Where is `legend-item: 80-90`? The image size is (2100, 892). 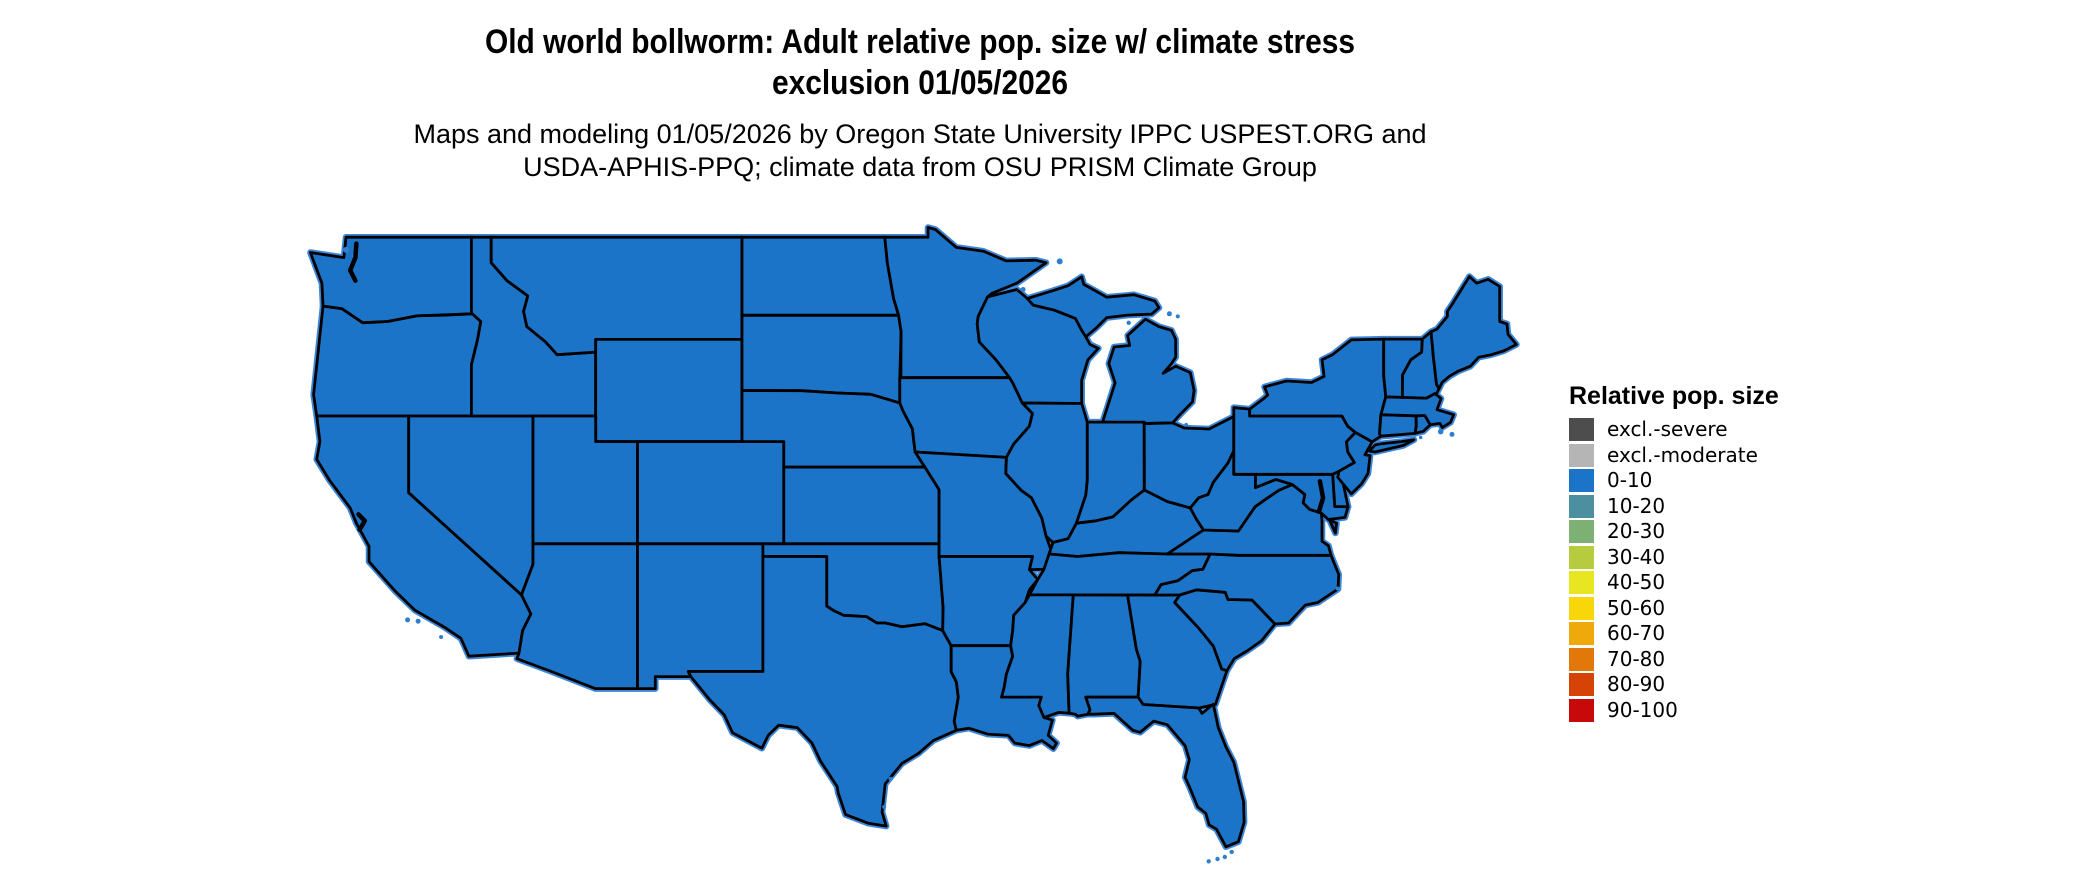
legend-item: 80-90 is located at coordinates (1674, 685).